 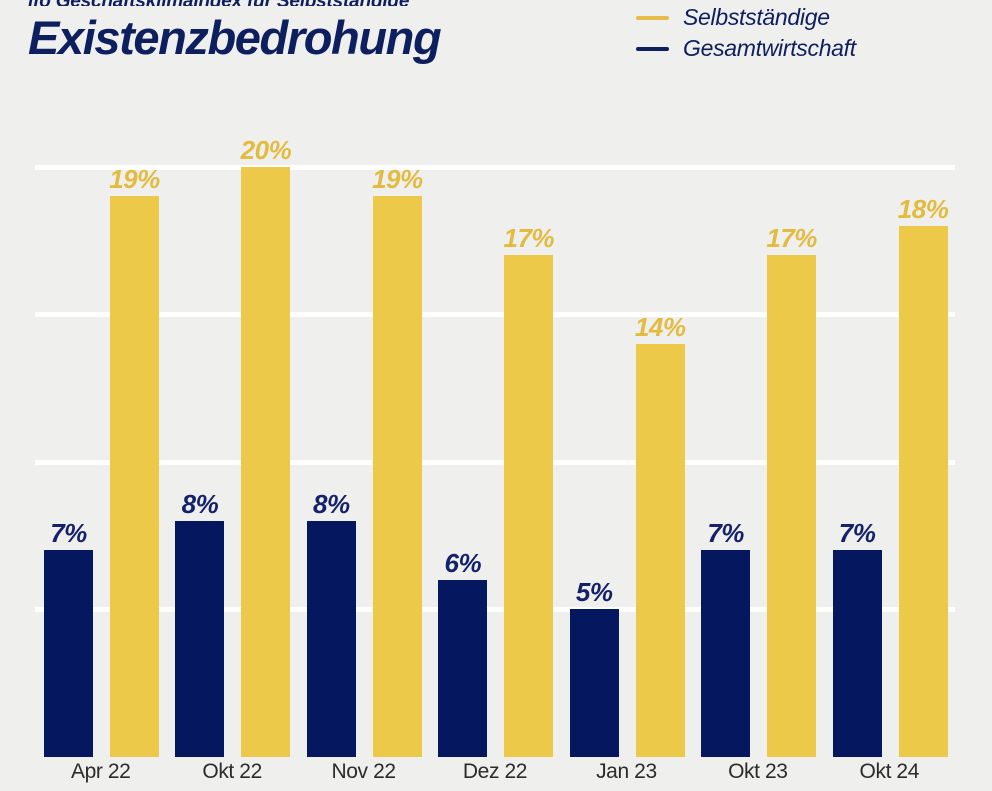 I want to click on legend-swatch-icon-gesamtwirtschaft, so click(x=652, y=48).